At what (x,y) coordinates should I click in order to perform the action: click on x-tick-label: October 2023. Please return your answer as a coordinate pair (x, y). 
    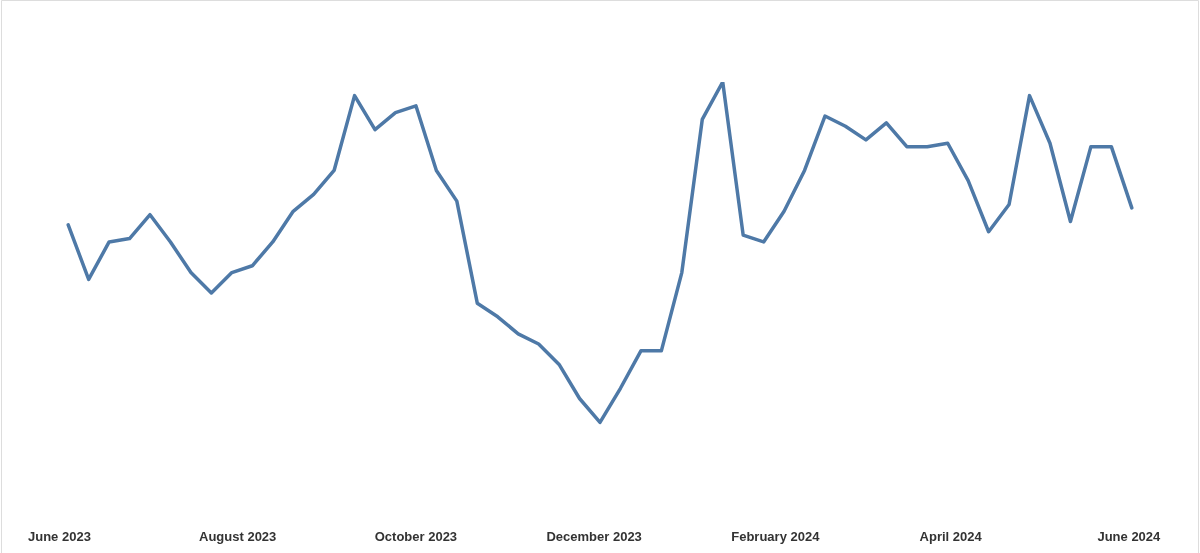
    Looking at the image, I should click on (416, 536).